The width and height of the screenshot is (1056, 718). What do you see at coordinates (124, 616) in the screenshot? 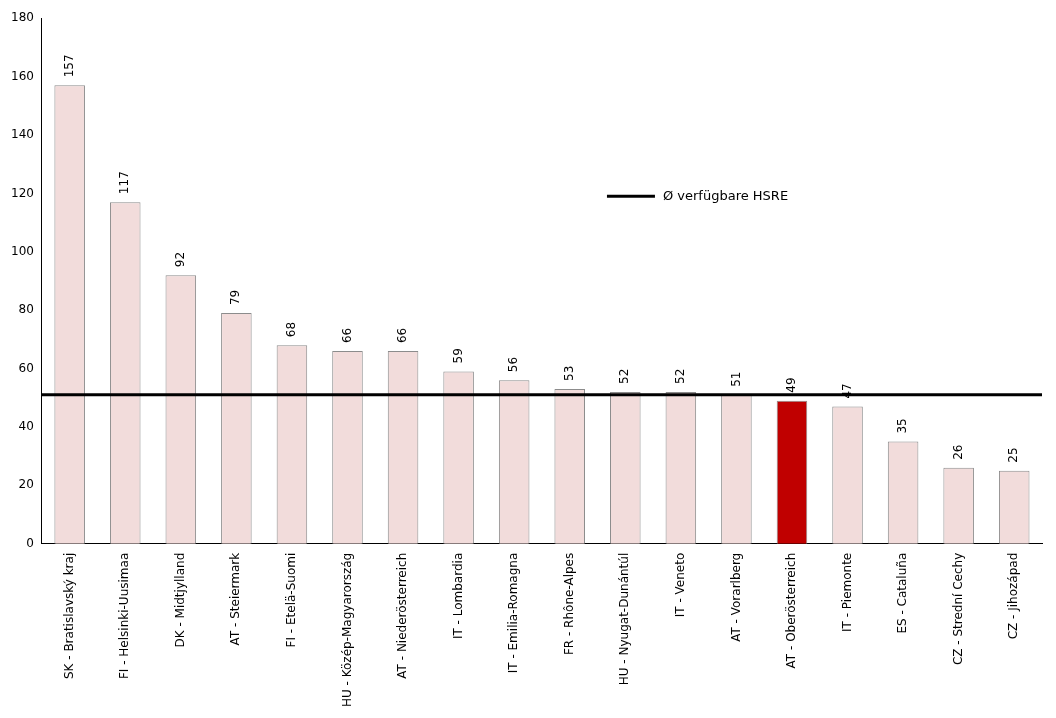
I see `x-tick-label: FI - Helsinki-Uusimaa` at bounding box center [124, 616].